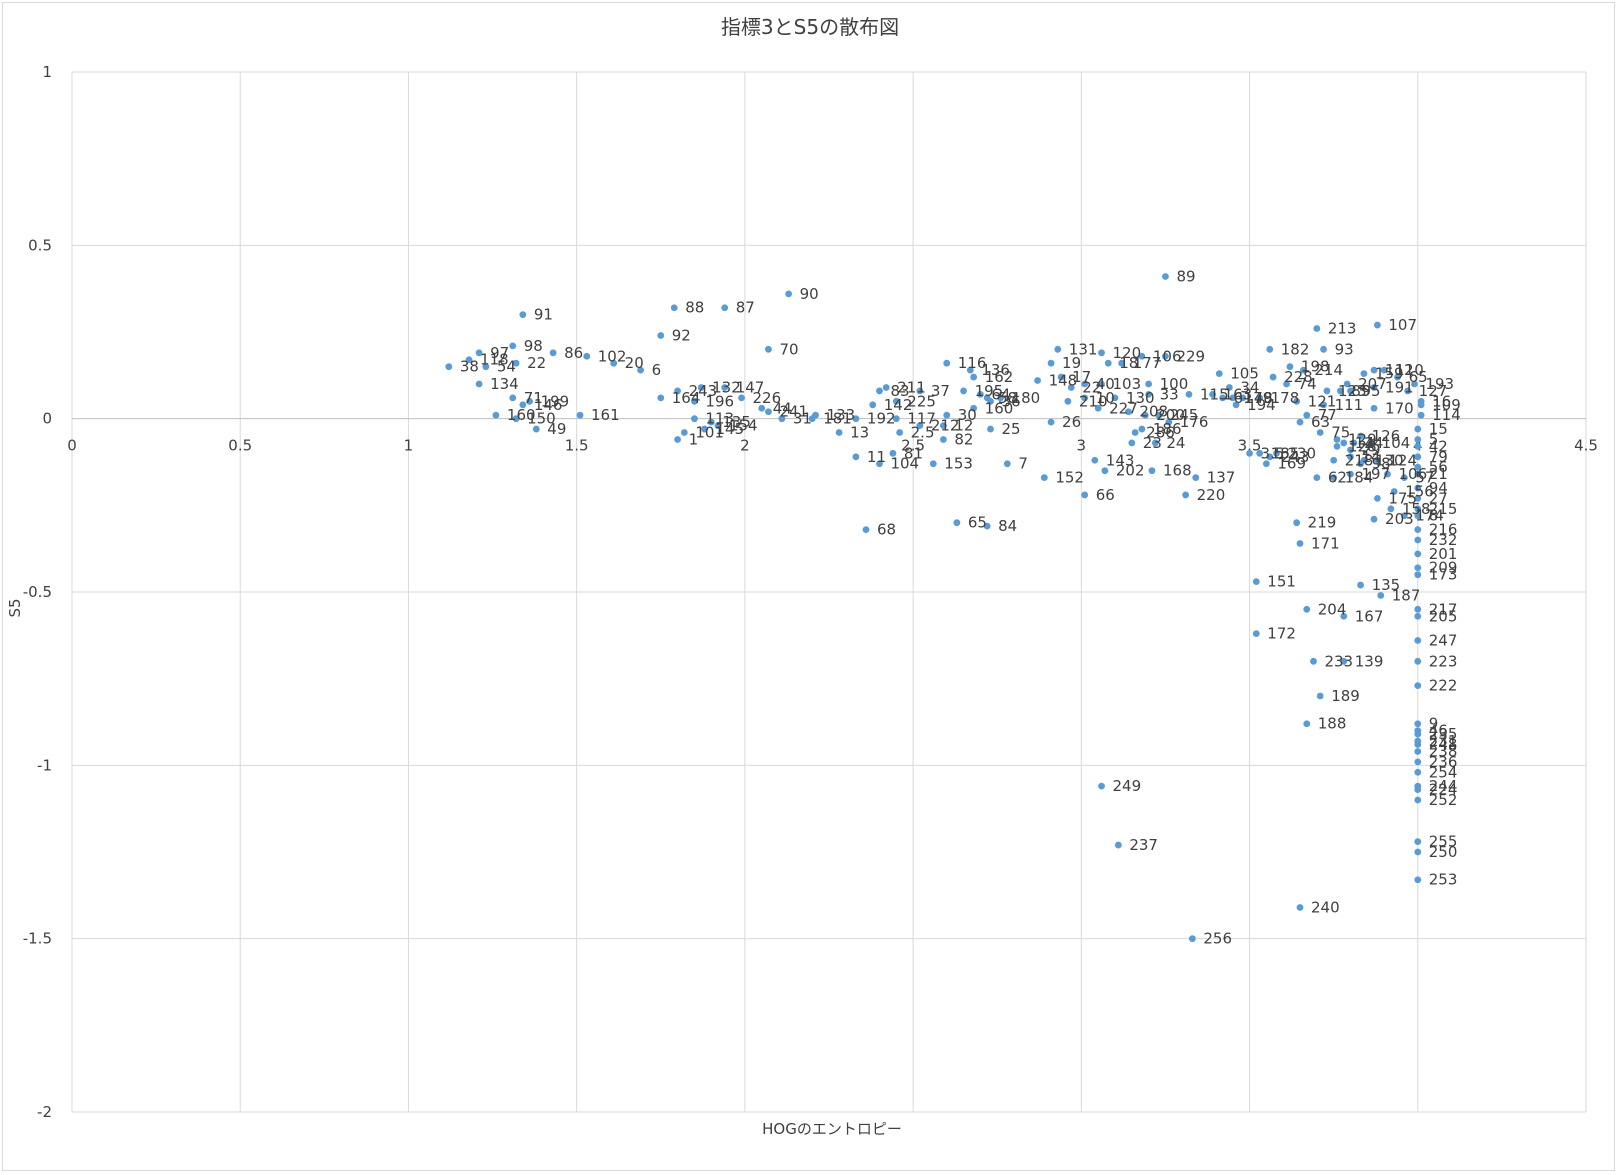  I want to click on data-label: 23, so click(1152, 443).